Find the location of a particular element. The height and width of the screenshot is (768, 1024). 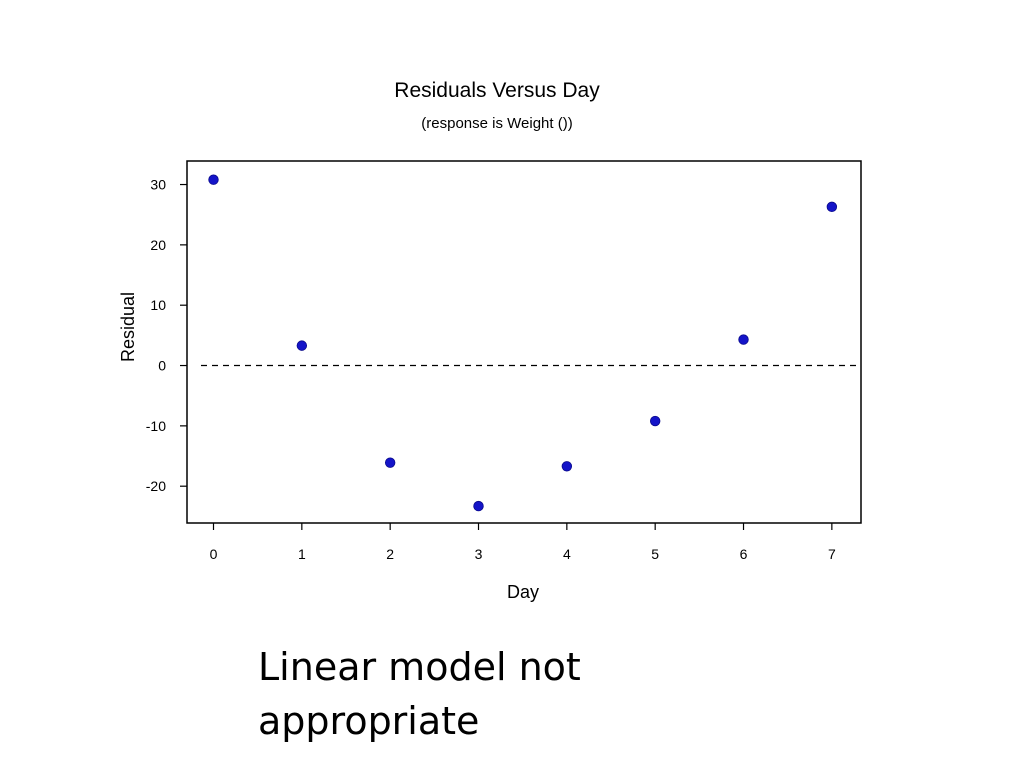

y-tick-label: -20 is located at coordinates (156, 486).